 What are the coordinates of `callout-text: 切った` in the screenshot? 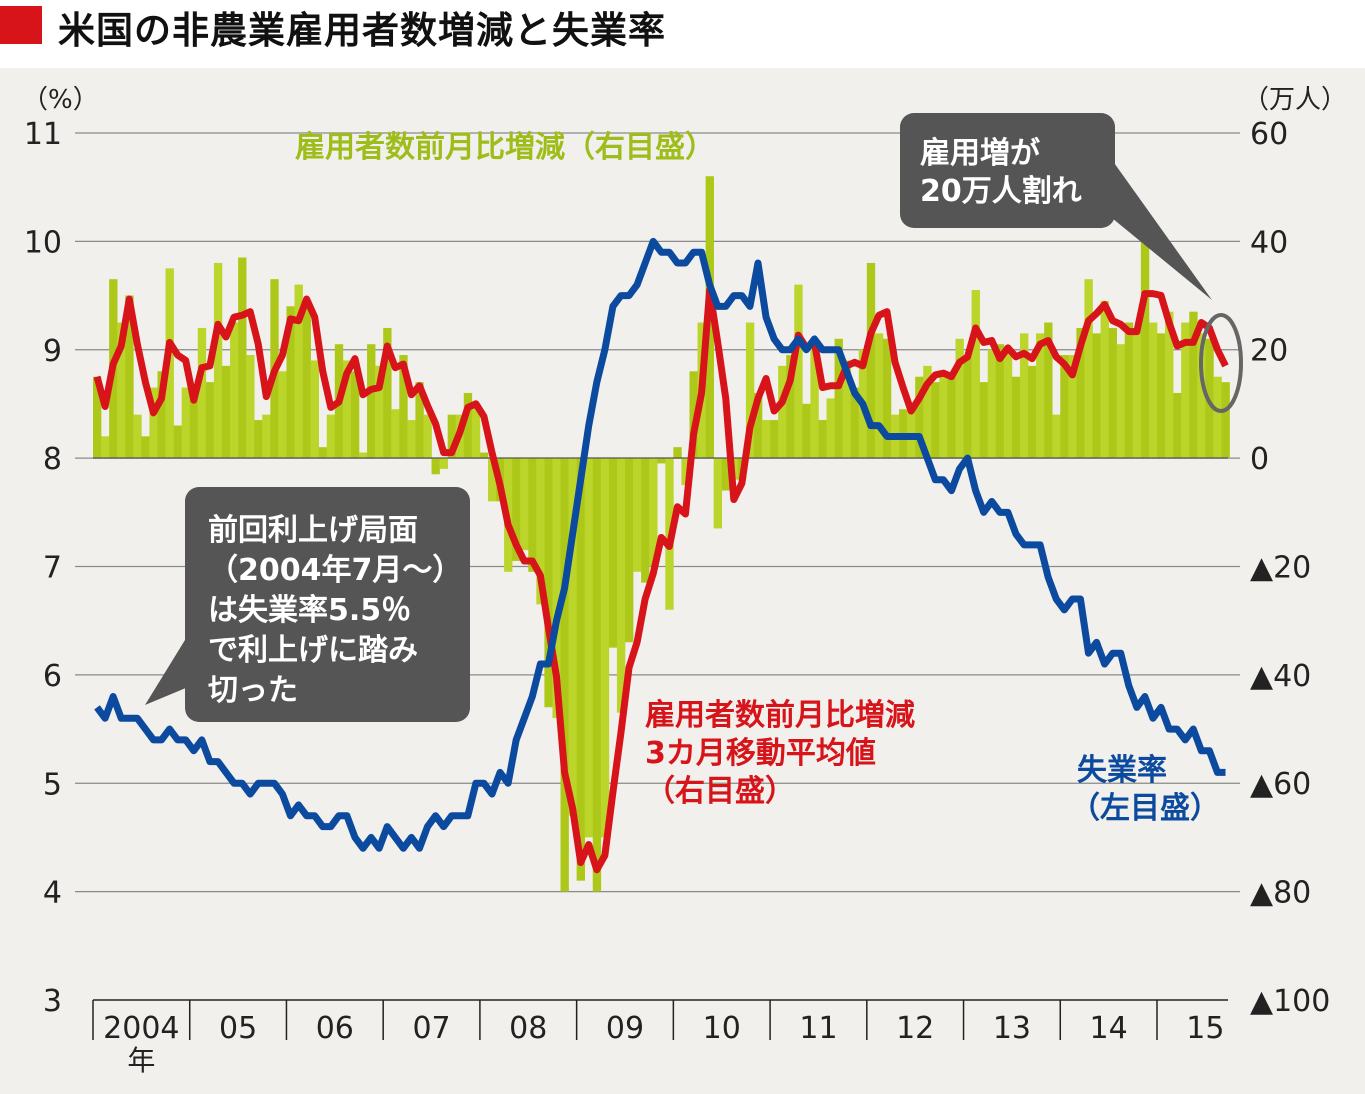 It's located at (253, 690).